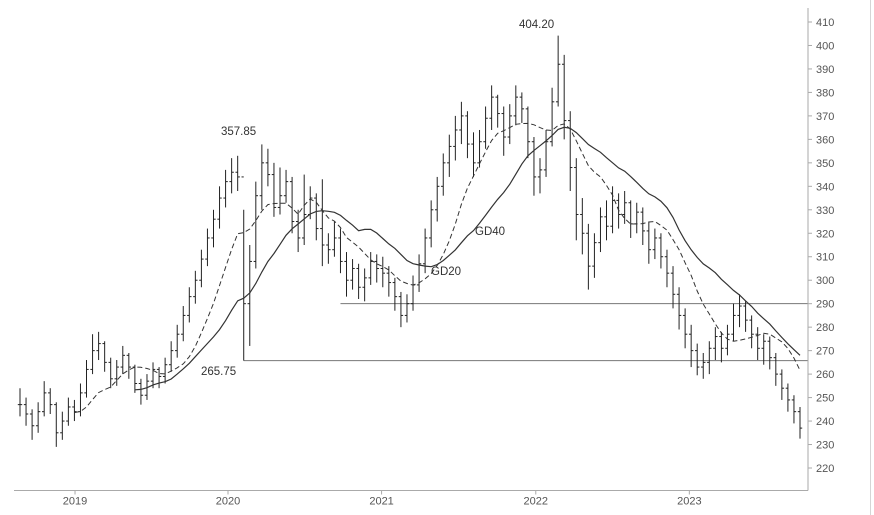  I want to click on y-tick-label: 300, so click(825, 281).